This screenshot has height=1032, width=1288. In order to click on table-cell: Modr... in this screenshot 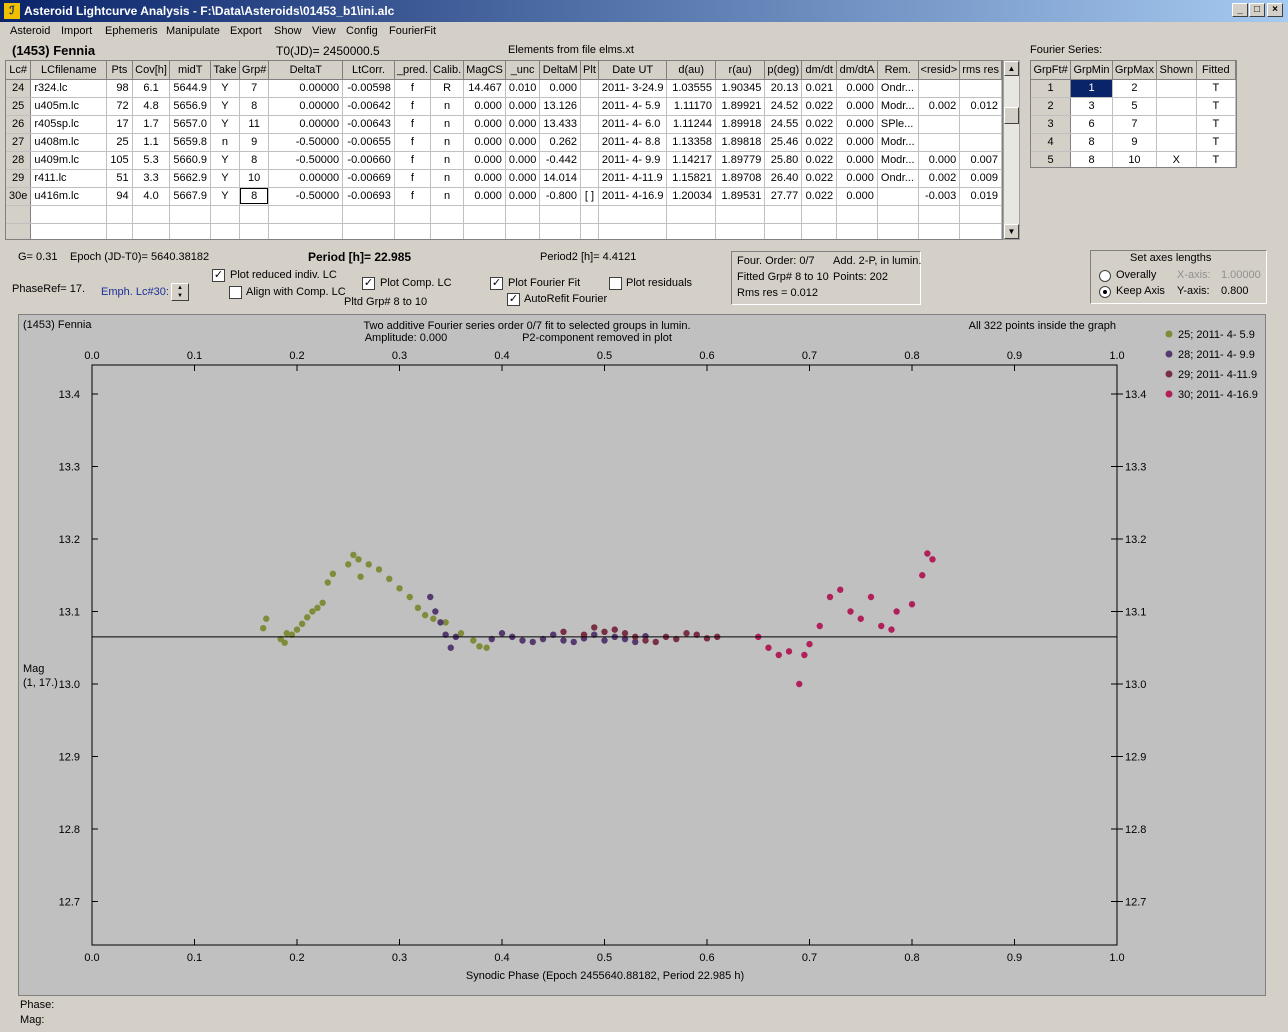, I will do `click(898, 160)`.